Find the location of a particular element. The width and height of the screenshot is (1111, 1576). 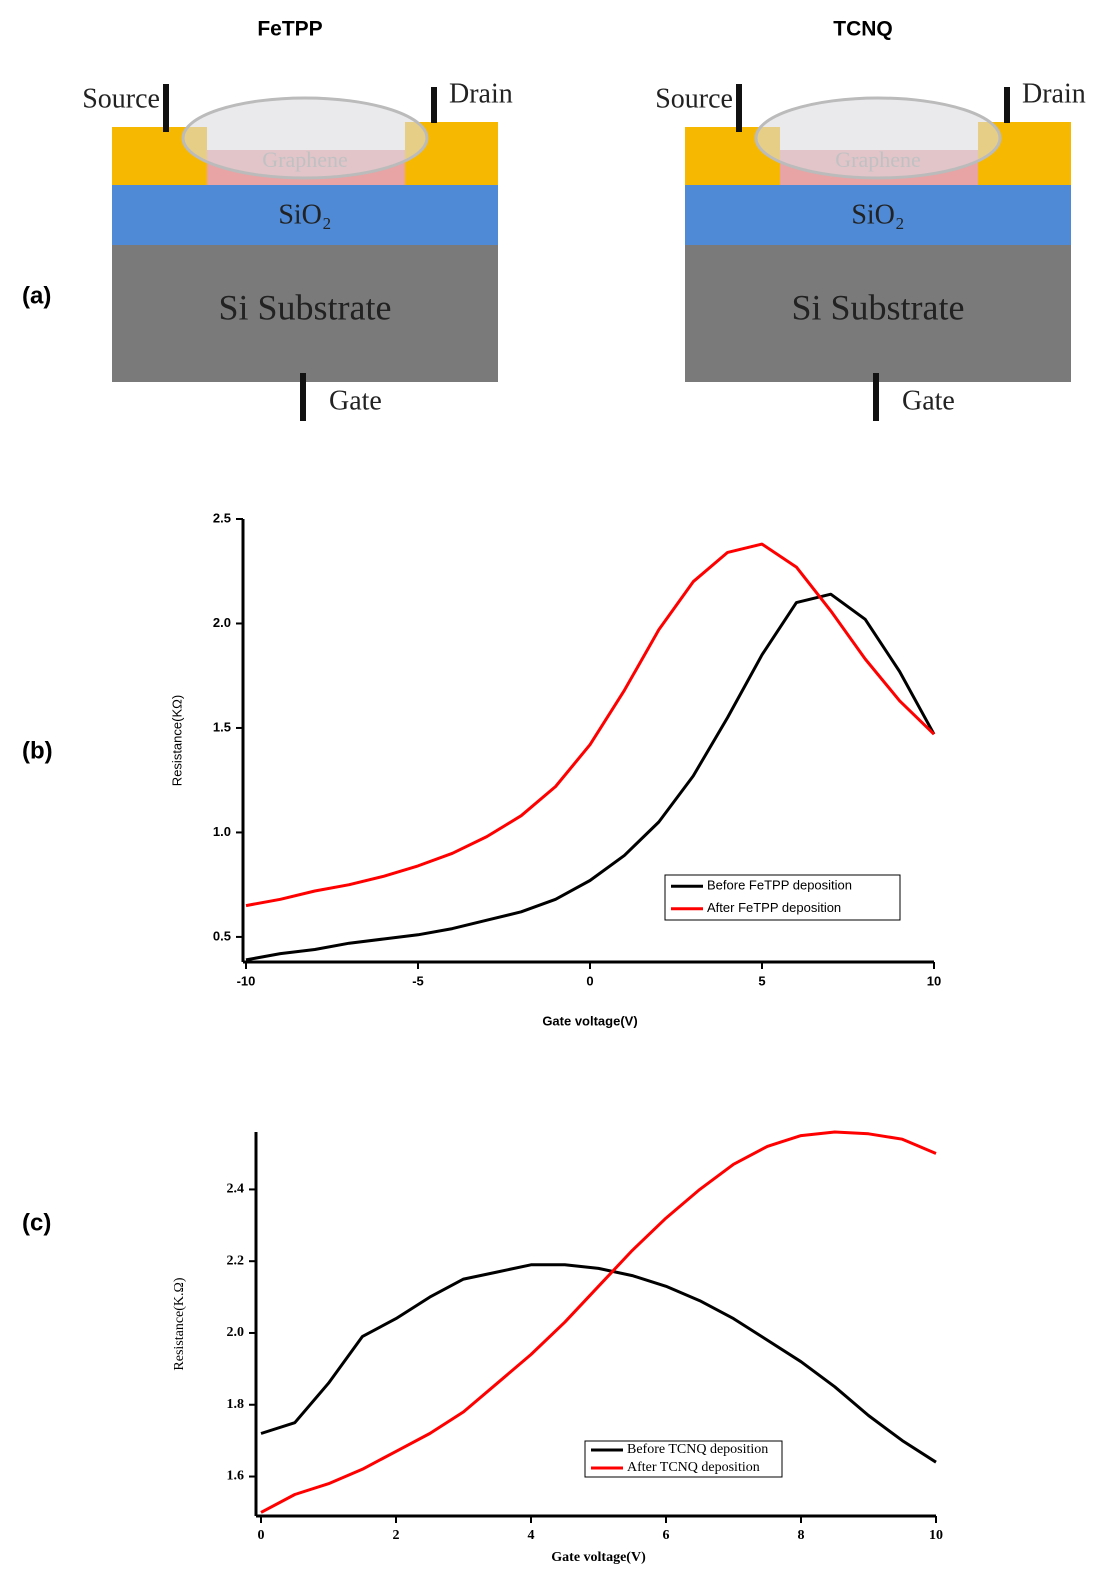

legend-label: After TCNQ deposition is located at coordinates (693, 1467).